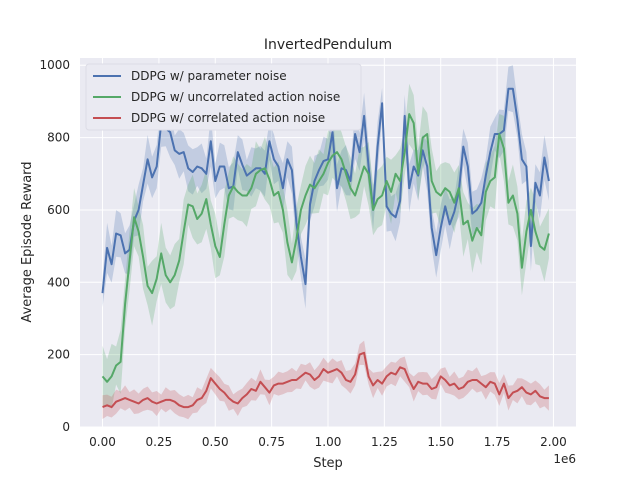  What do you see at coordinates (159, 442) in the screenshot?
I see `x-tick-label: 0.25` at bounding box center [159, 442].